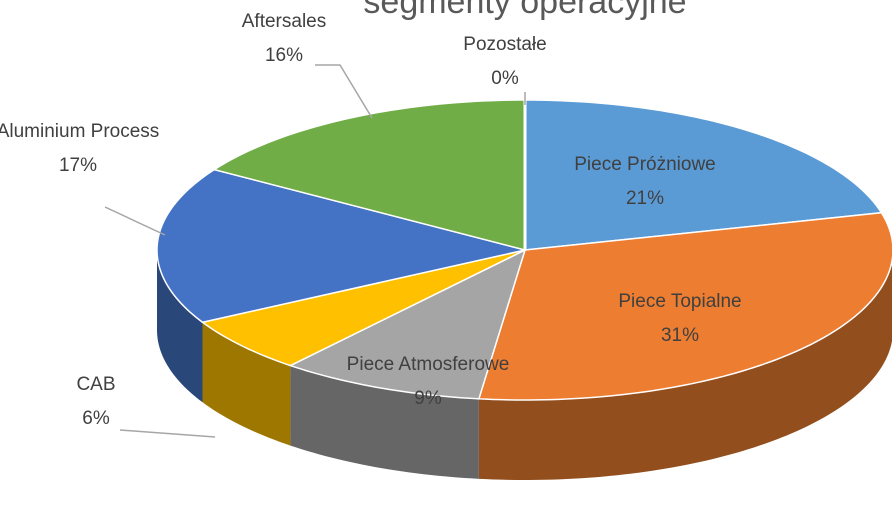 The image size is (892, 520). Describe the element at coordinates (78, 165) in the screenshot. I see `slice-value-label: 17%` at that location.